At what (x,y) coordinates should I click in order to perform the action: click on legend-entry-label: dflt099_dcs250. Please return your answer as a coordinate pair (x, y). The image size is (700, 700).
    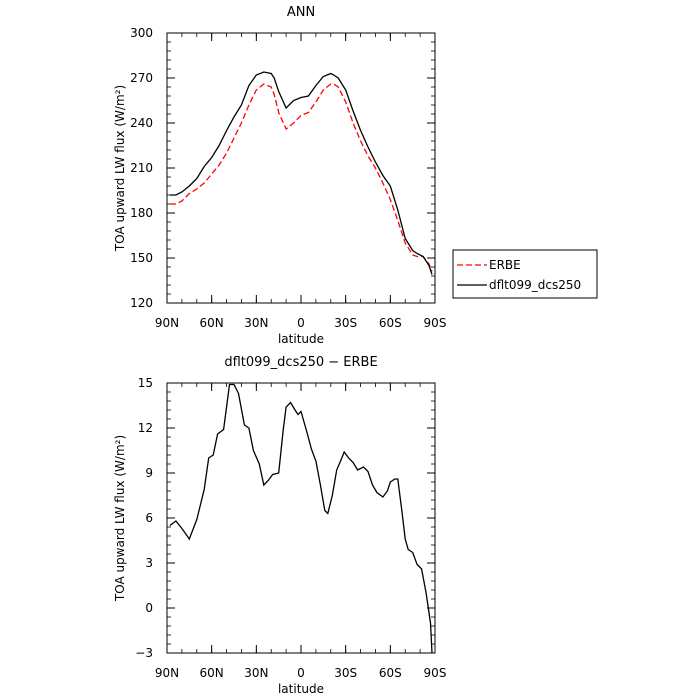
    Looking at the image, I should click on (535, 285).